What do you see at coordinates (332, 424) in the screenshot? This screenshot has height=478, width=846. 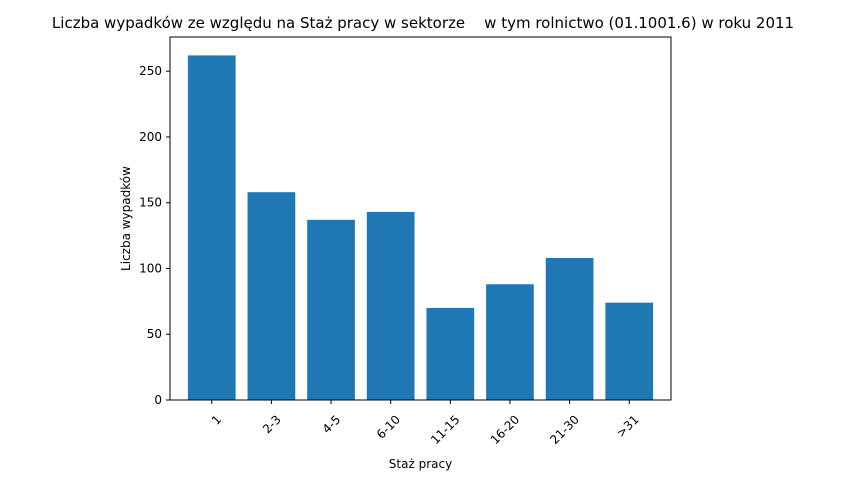 I see `x-tick-label: 4-5` at bounding box center [332, 424].